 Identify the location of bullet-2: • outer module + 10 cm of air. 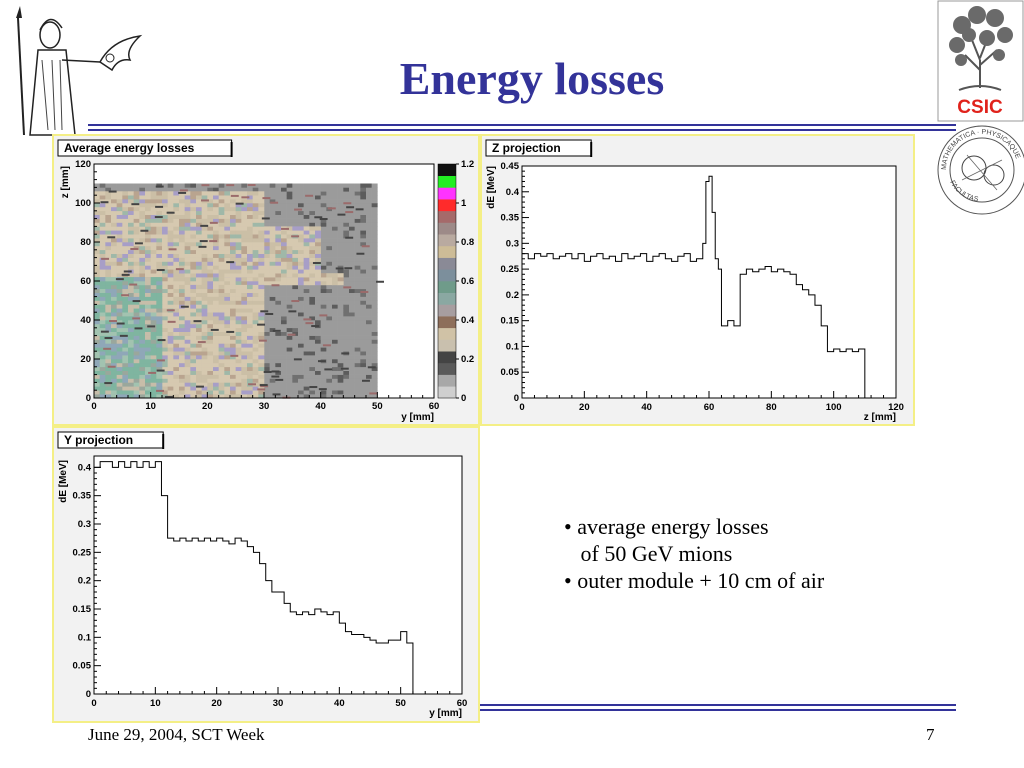
(694, 580).